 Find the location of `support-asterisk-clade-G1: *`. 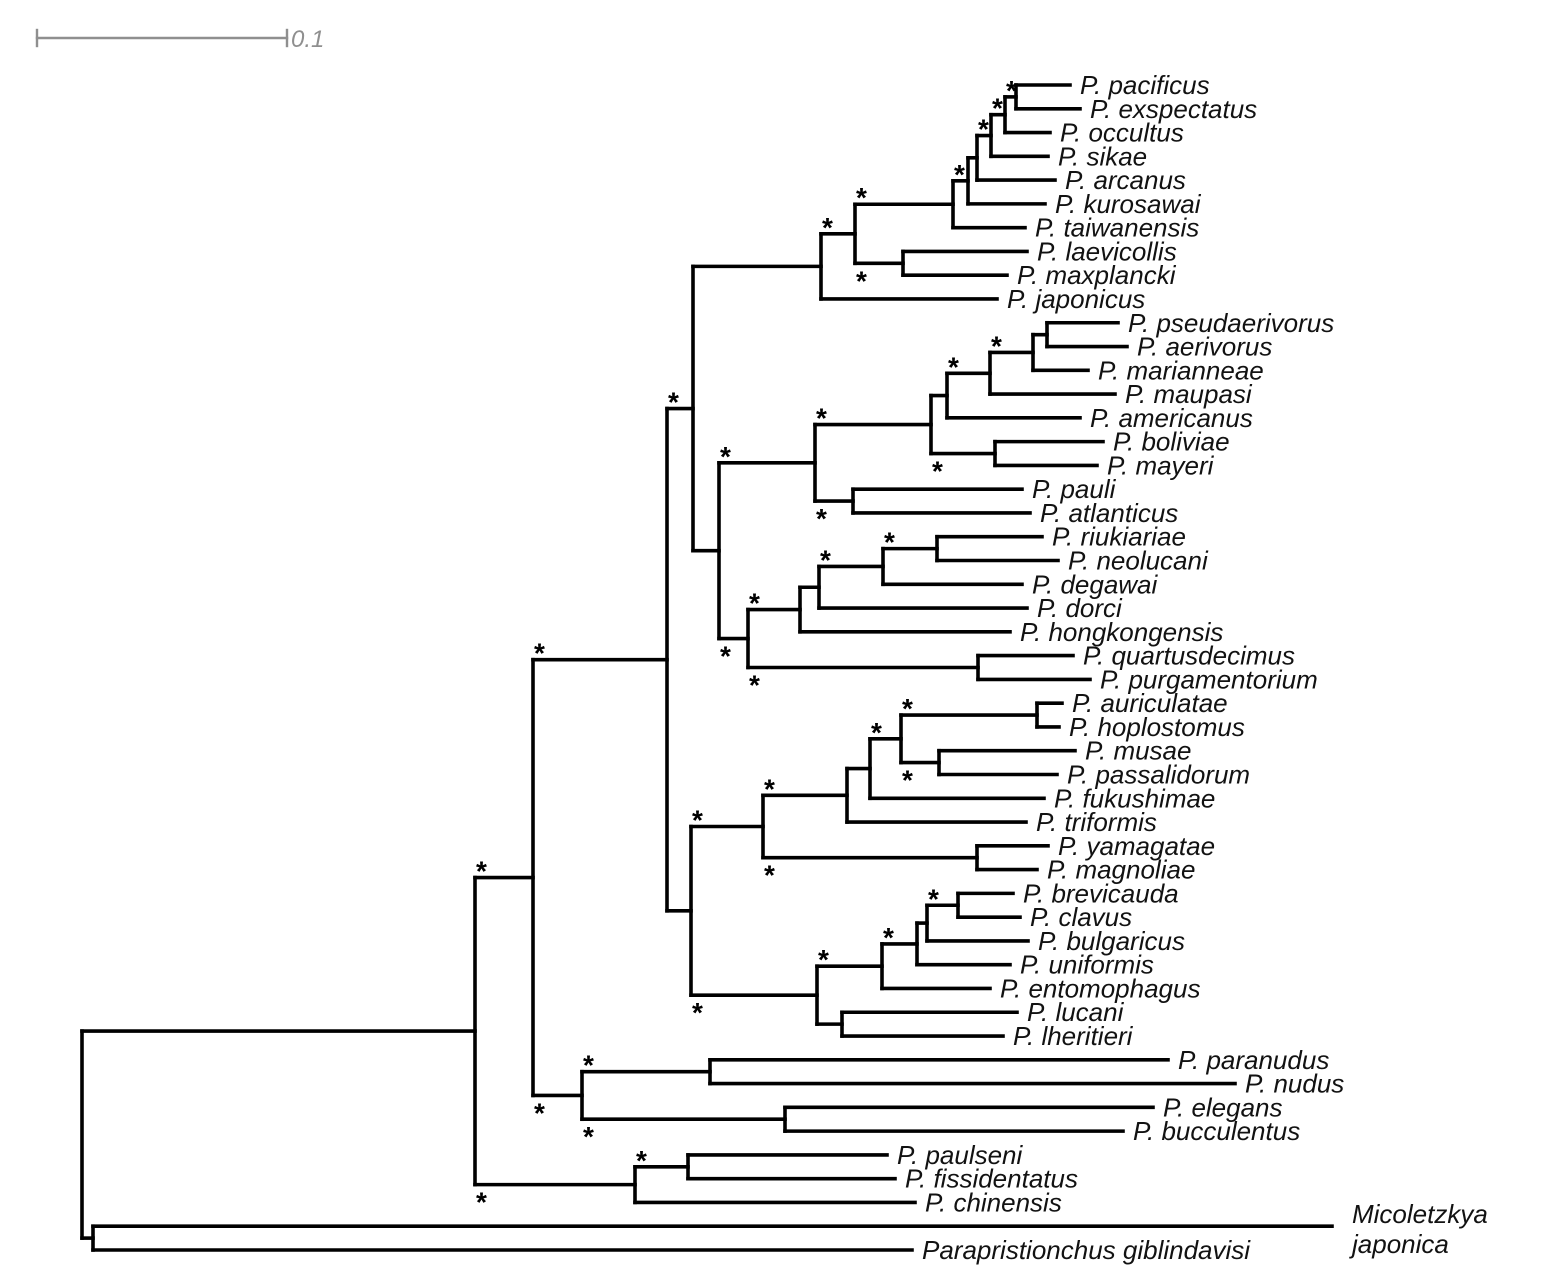

support-asterisk-clade-G1: * is located at coordinates (481, 1202).